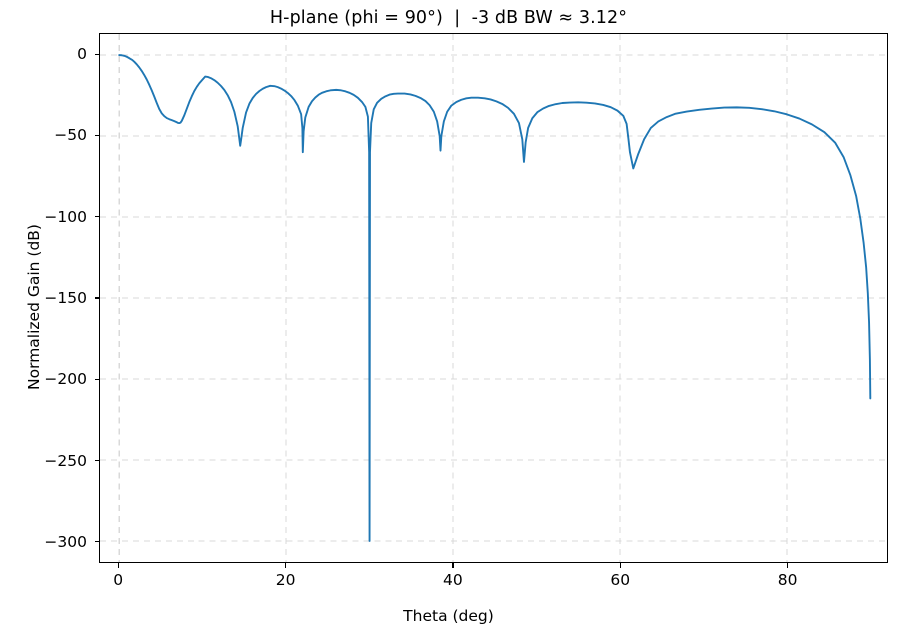 The height and width of the screenshot is (637, 897). Describe the element at coordinates (448, 616) in the screenshot. I see `x-axis-label: Theta (deg)` at that location.